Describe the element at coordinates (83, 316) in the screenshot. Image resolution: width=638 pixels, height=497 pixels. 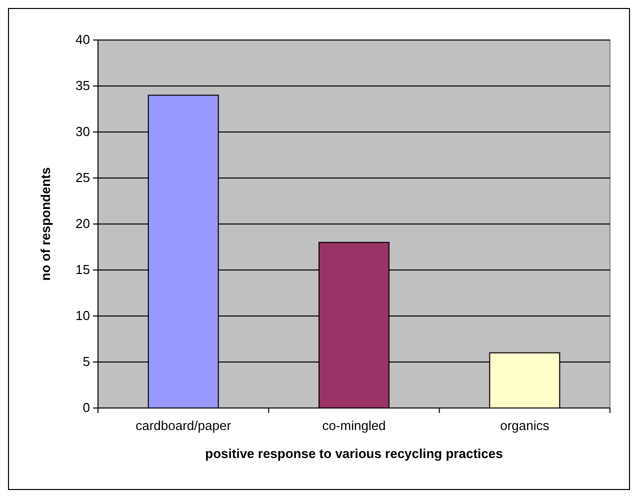
I see `y-tick-label: 10` at that location.